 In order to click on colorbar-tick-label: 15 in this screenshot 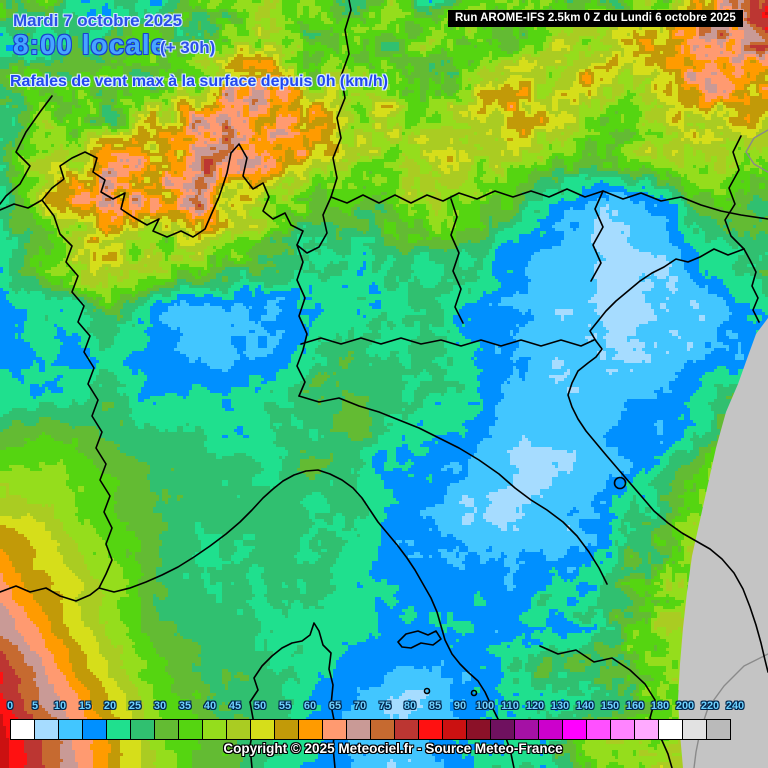, I will do `click(85, 706)`.